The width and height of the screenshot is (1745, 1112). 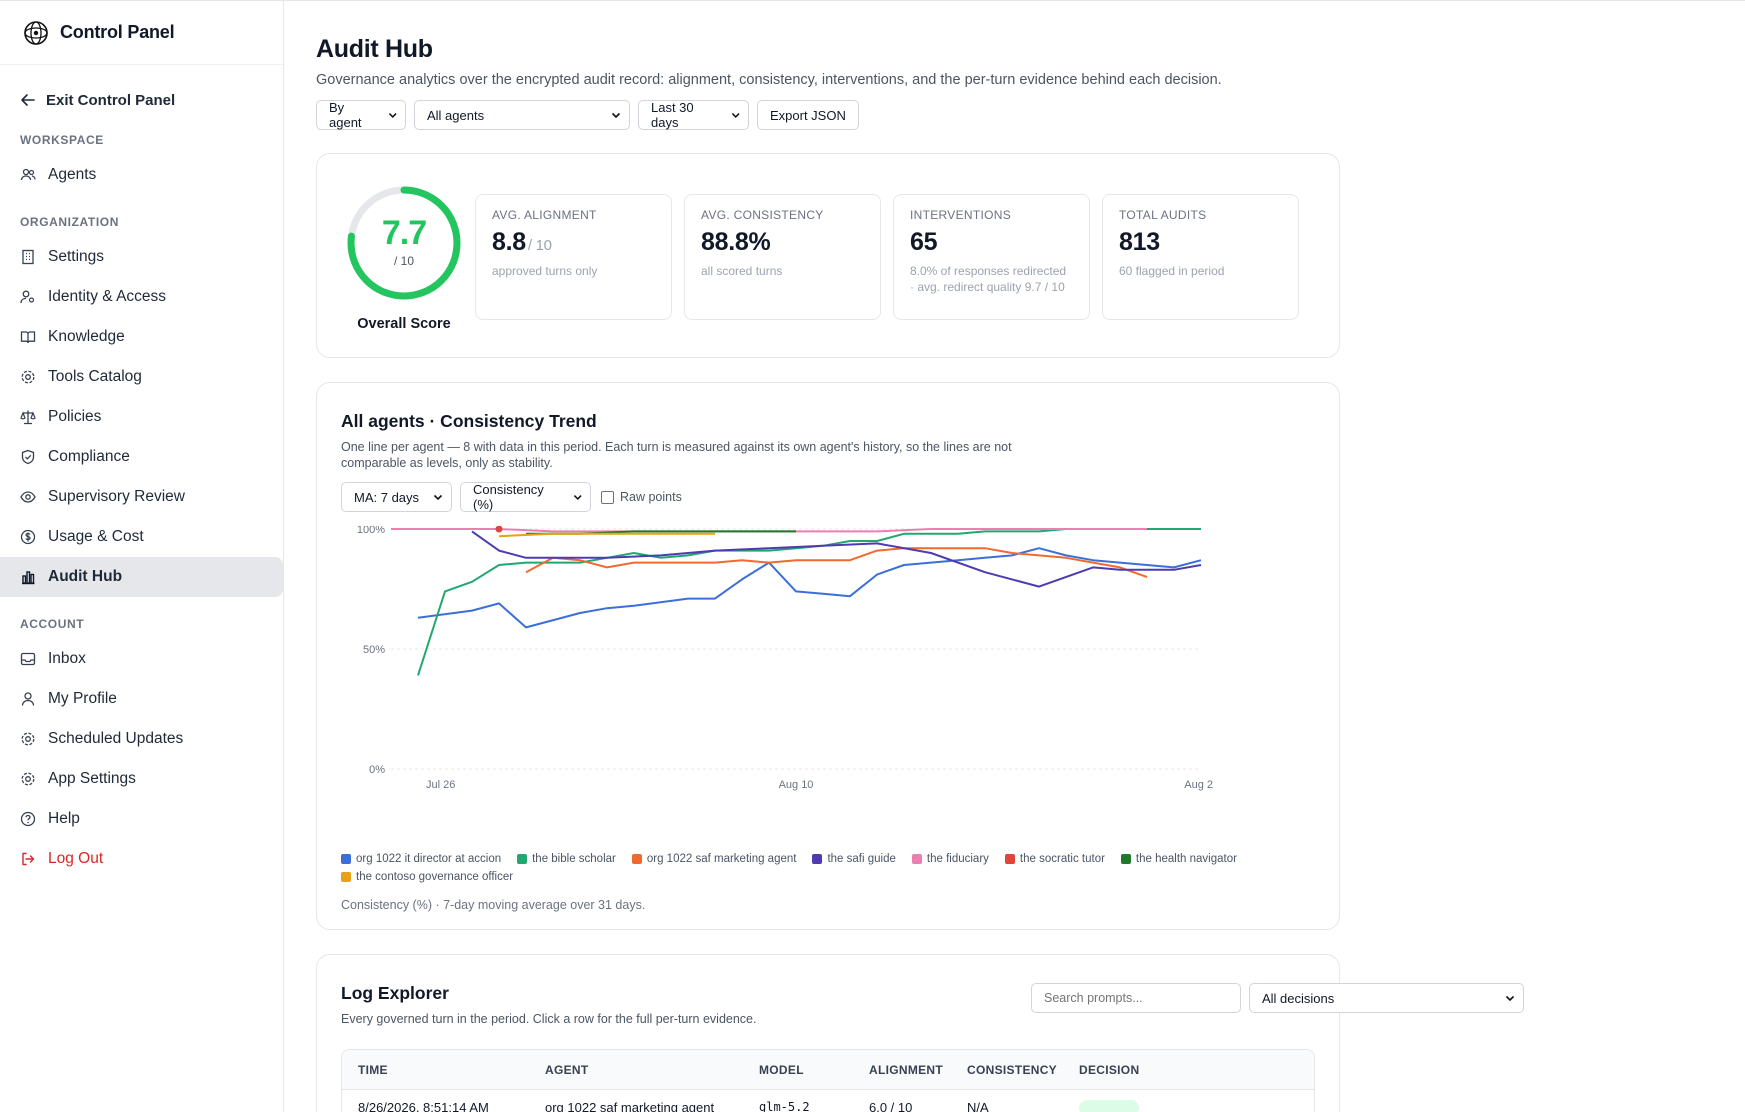 What do you see at coordinates (440, 785) in the screenshot?
I see `x-tick-label: Jul 26` at bounding box center [440, 785].